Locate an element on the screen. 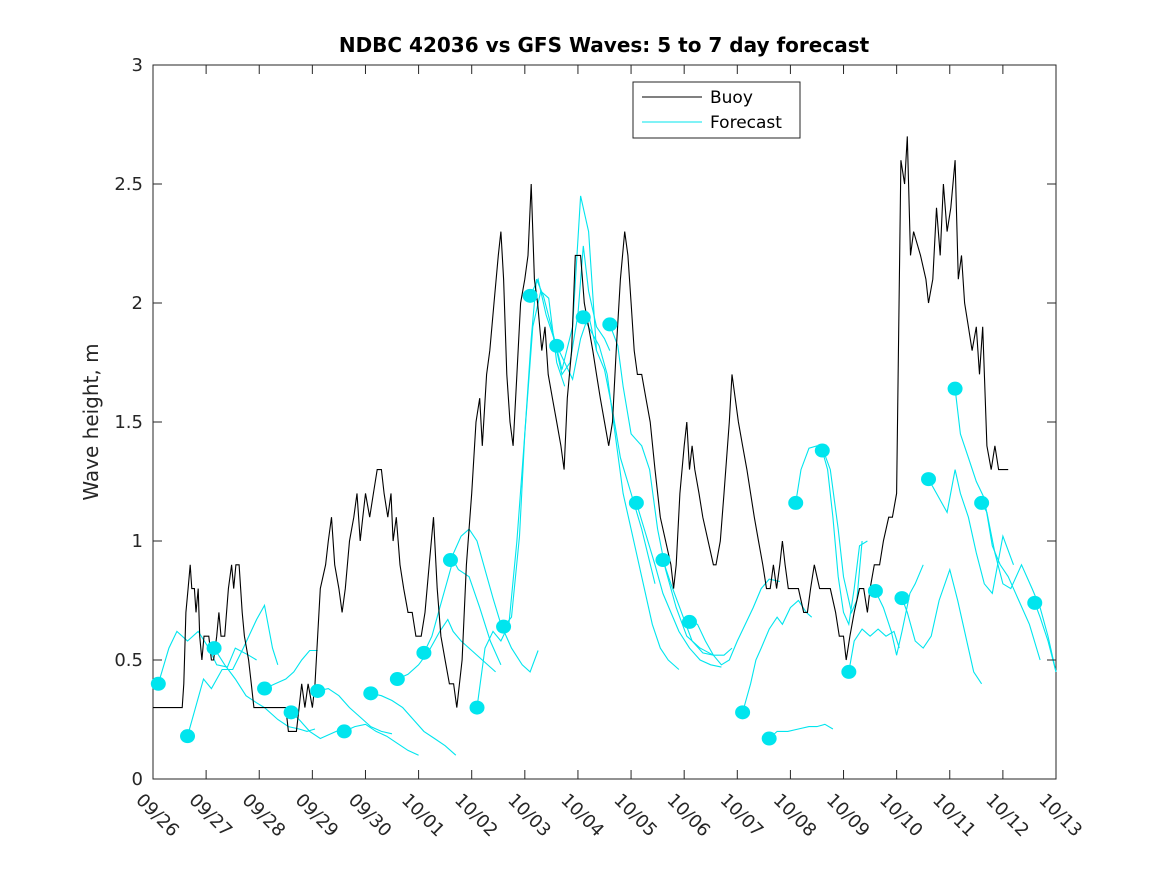 This screenshot has height=875, width=1167. legend-box is located at coordinates (716, 110).